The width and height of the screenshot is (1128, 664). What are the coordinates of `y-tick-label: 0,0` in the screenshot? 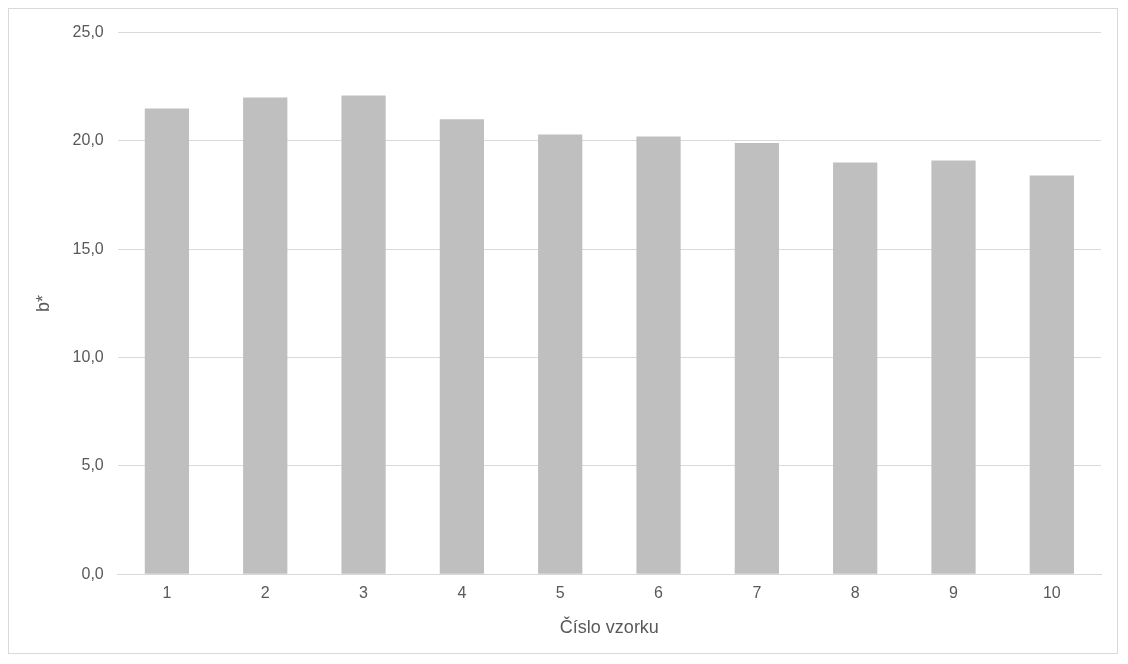 It's located at (92, 573).